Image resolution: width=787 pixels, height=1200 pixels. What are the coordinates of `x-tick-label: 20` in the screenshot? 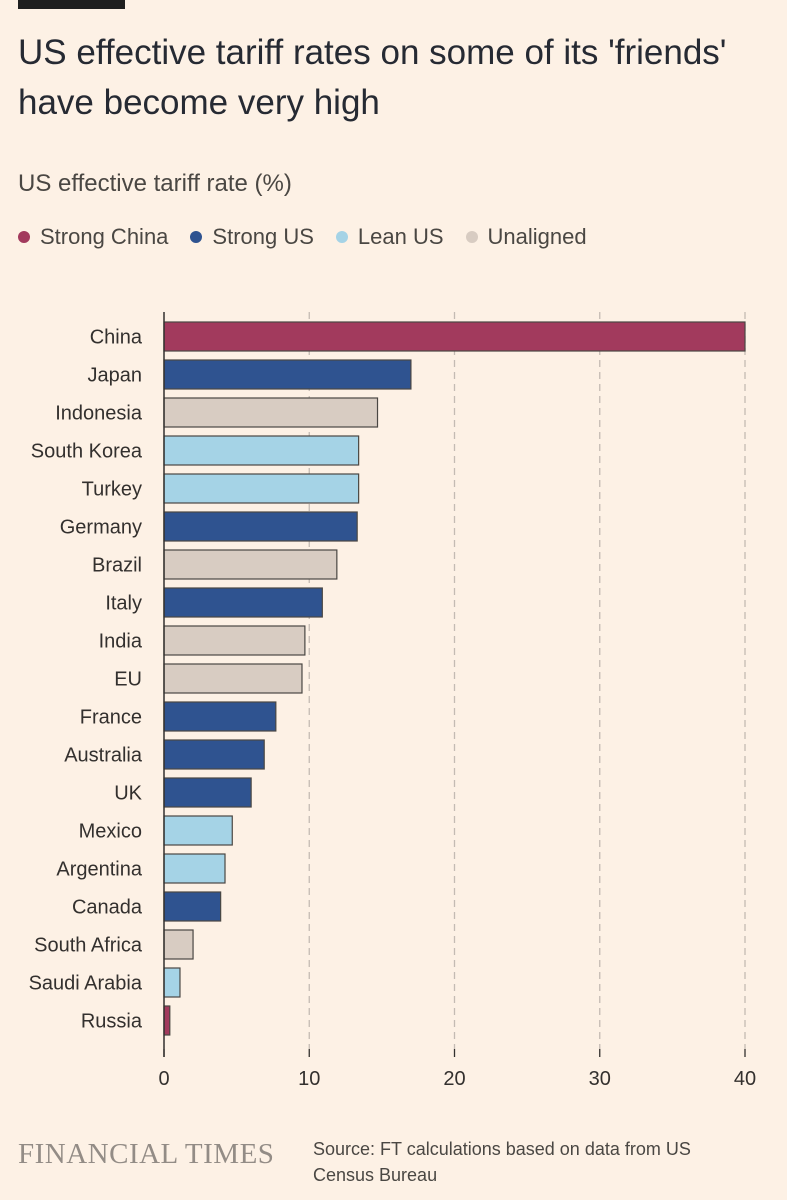 It's located at (454, 1079).